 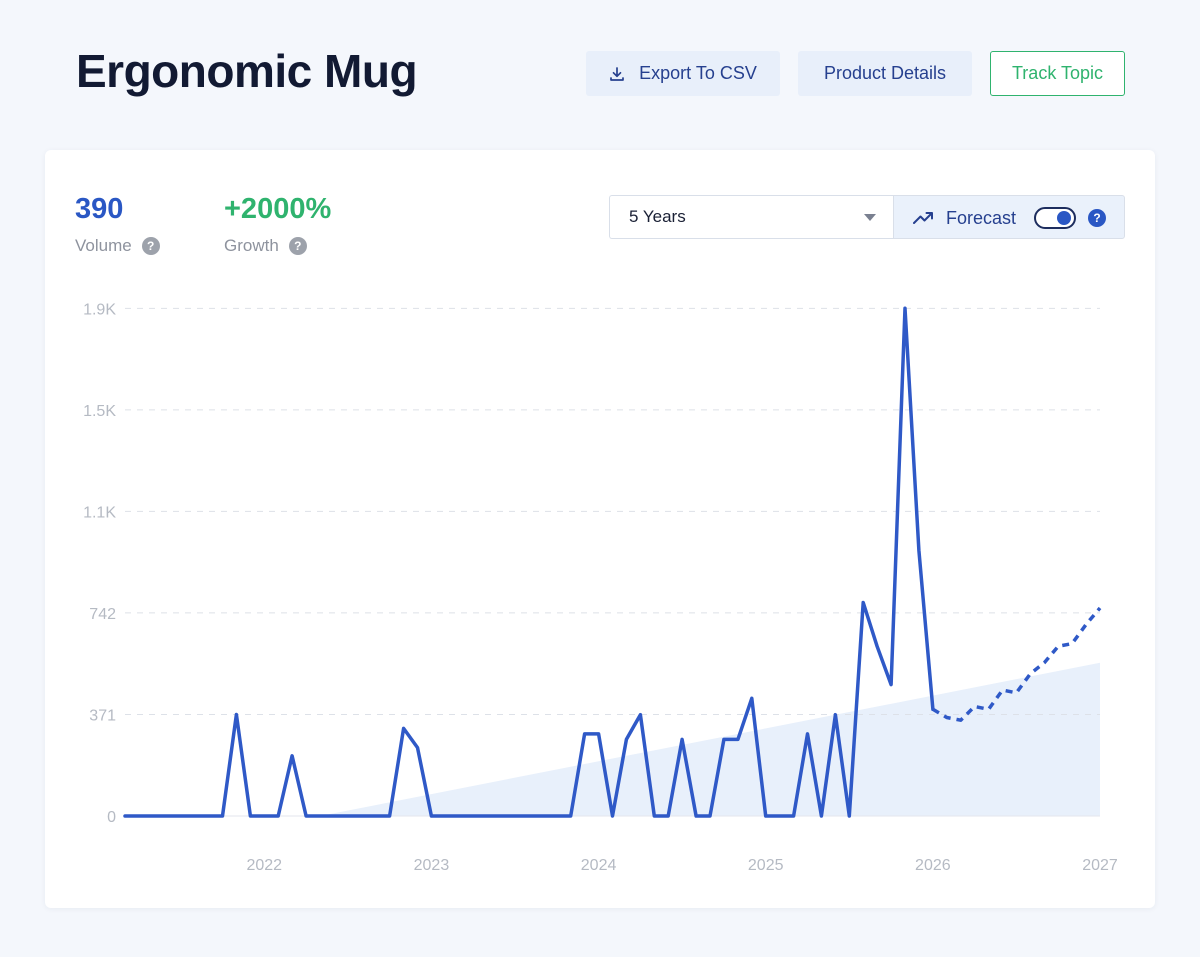 I want to click on trend-area, so click(x=710, y=739).